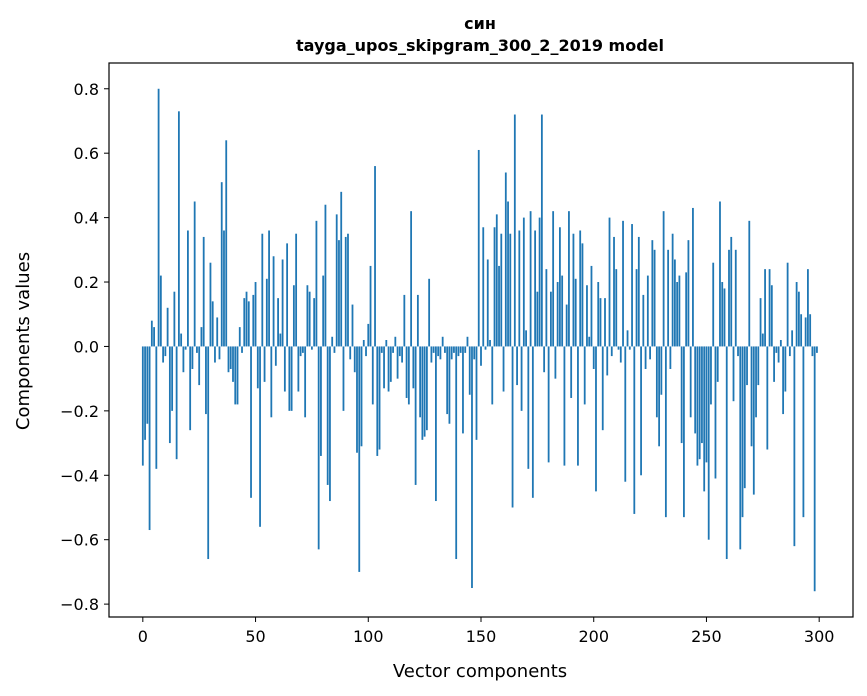  What do you see at coordinates (86, 153) in the screenshot?
I see `y-tick-label: 0.6` at bounding box center [86, 153].